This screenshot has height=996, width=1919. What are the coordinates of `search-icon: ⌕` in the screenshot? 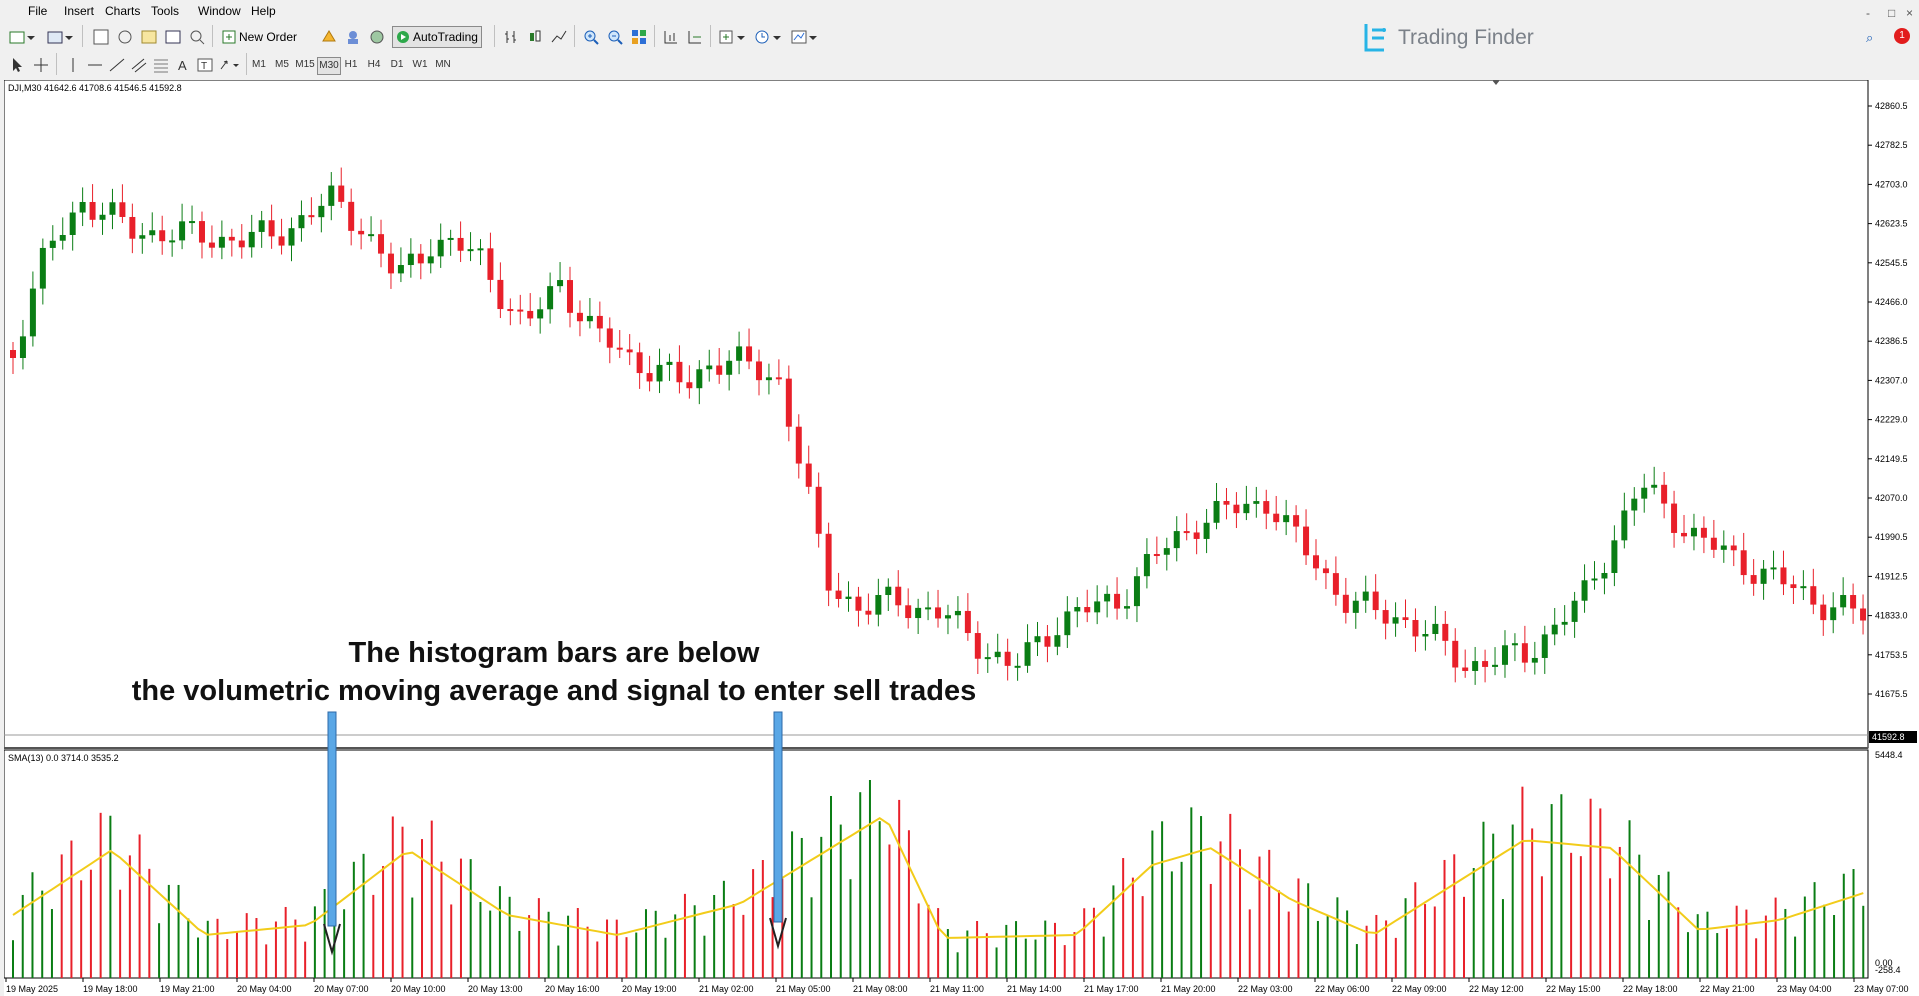 It's located at (1870, 37).